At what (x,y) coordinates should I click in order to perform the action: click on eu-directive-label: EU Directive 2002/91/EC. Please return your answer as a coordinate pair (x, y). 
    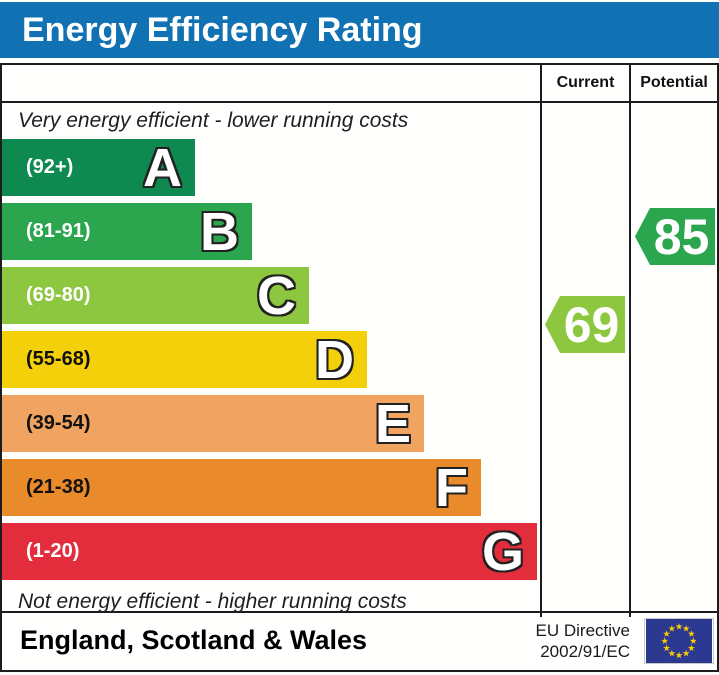
    Looking at the image, I should click on (583, 641).